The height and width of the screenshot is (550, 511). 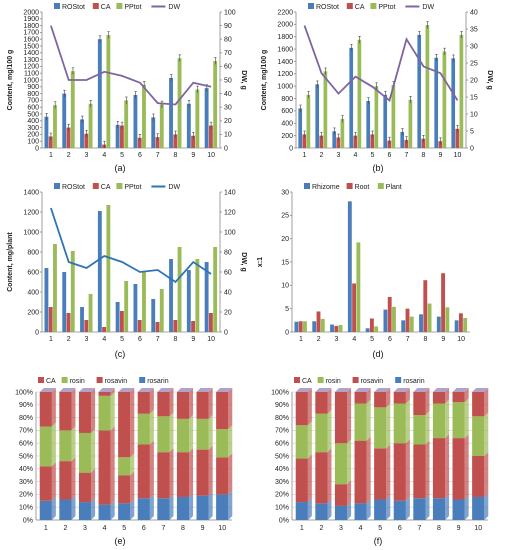 What do you see at coordinates (285, 74) in the screenshot?
I see `y-tick-label: 1200` at bounding box center [285, 74].